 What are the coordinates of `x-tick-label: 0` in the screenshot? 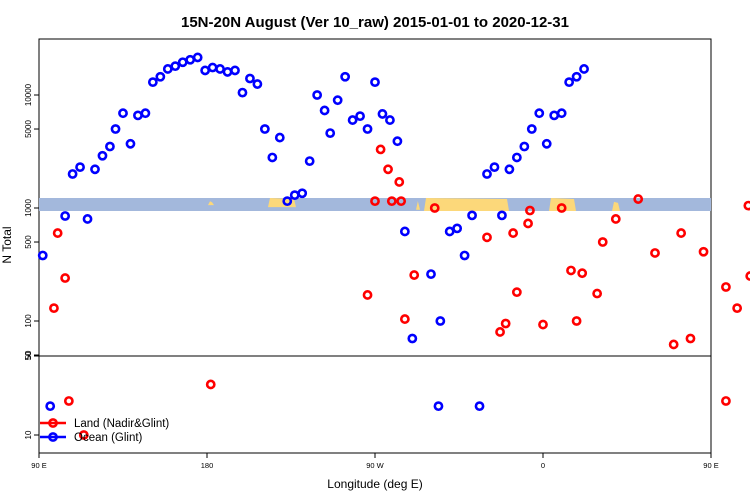 It's located at (543, 465).